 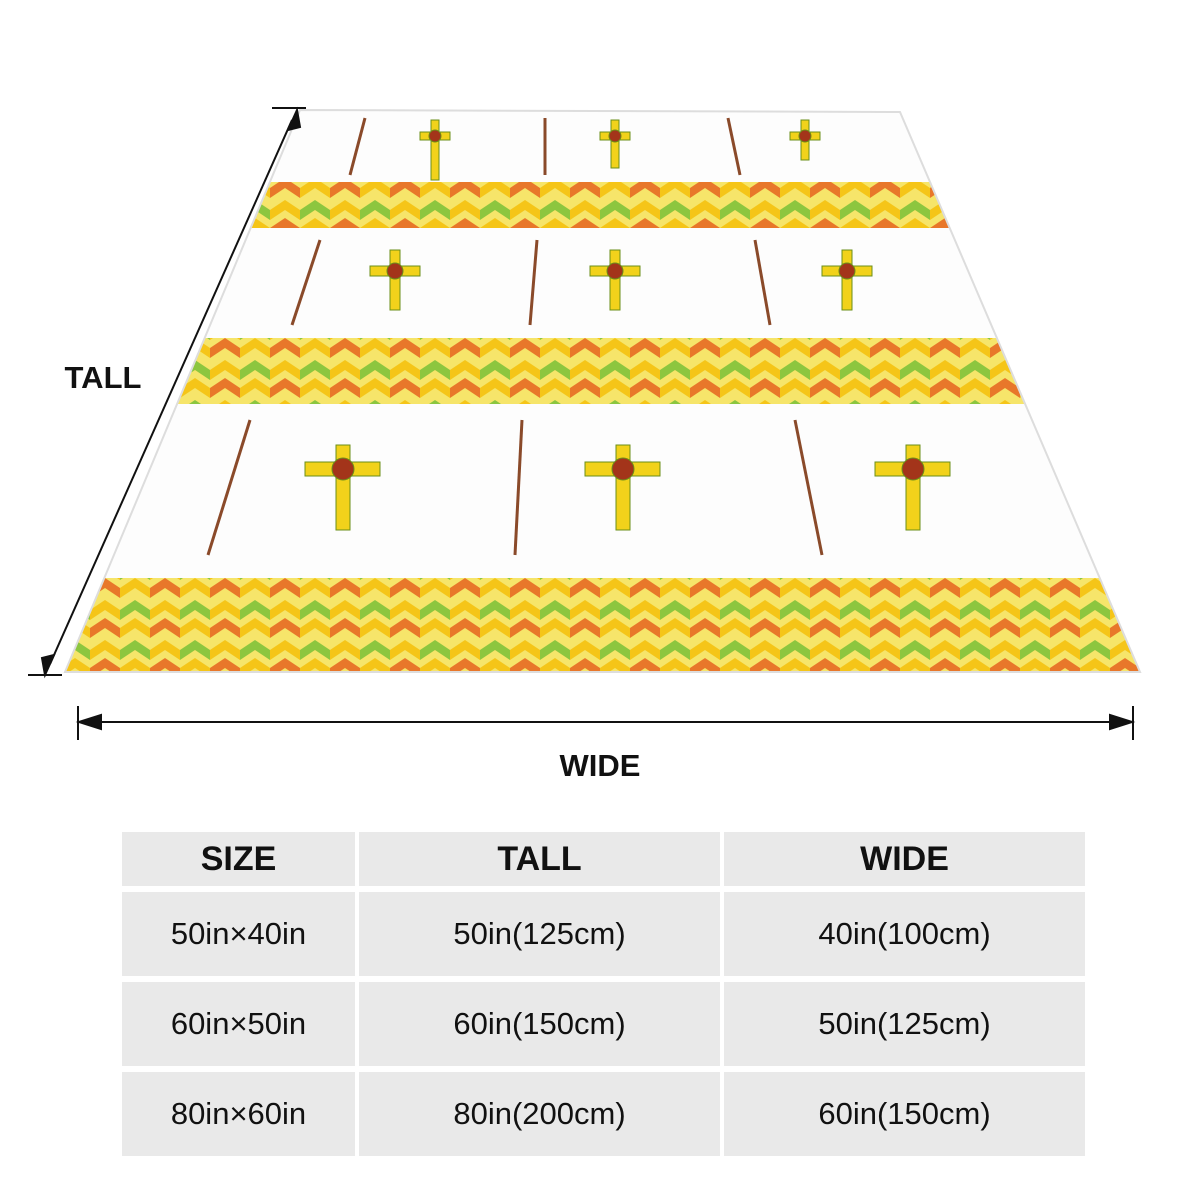 I want to click on table-cell: 80in(200cm), so click(x=539, y=1114).